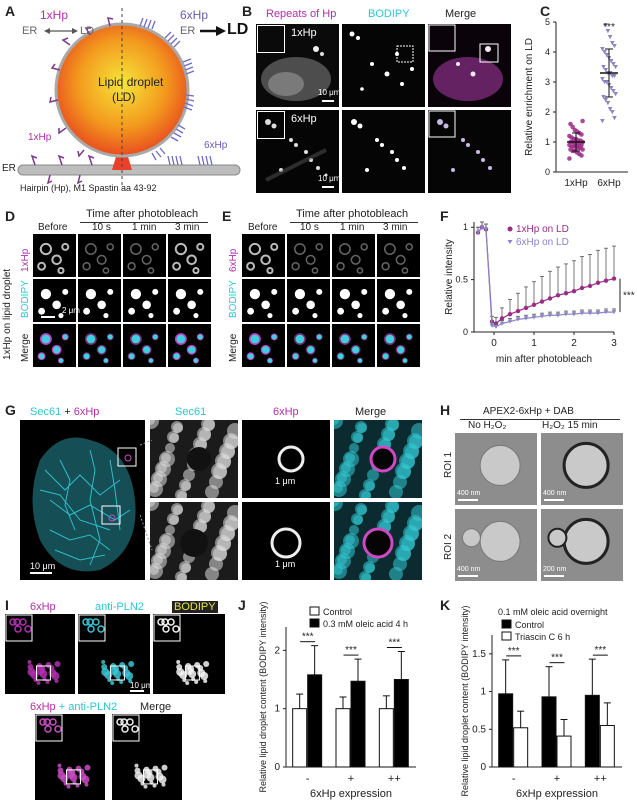  I want to click on grid-cell-r1-c2, so click(353, 300).